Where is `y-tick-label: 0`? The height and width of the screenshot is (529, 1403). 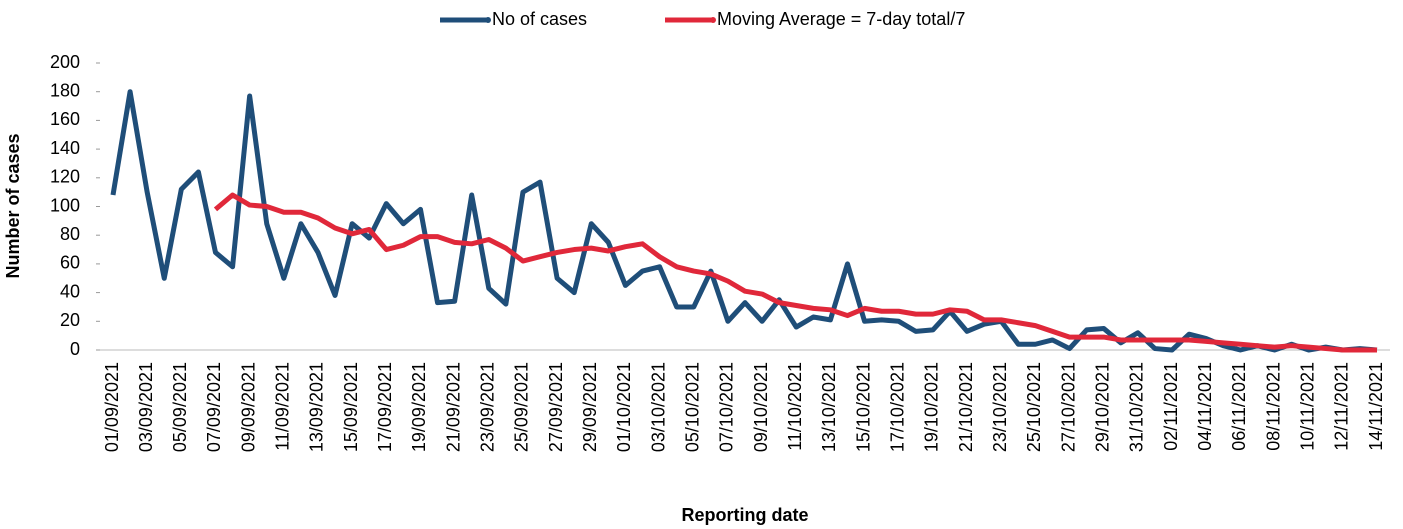
y-tick-label: 0 is located at coordinates (75, 349).